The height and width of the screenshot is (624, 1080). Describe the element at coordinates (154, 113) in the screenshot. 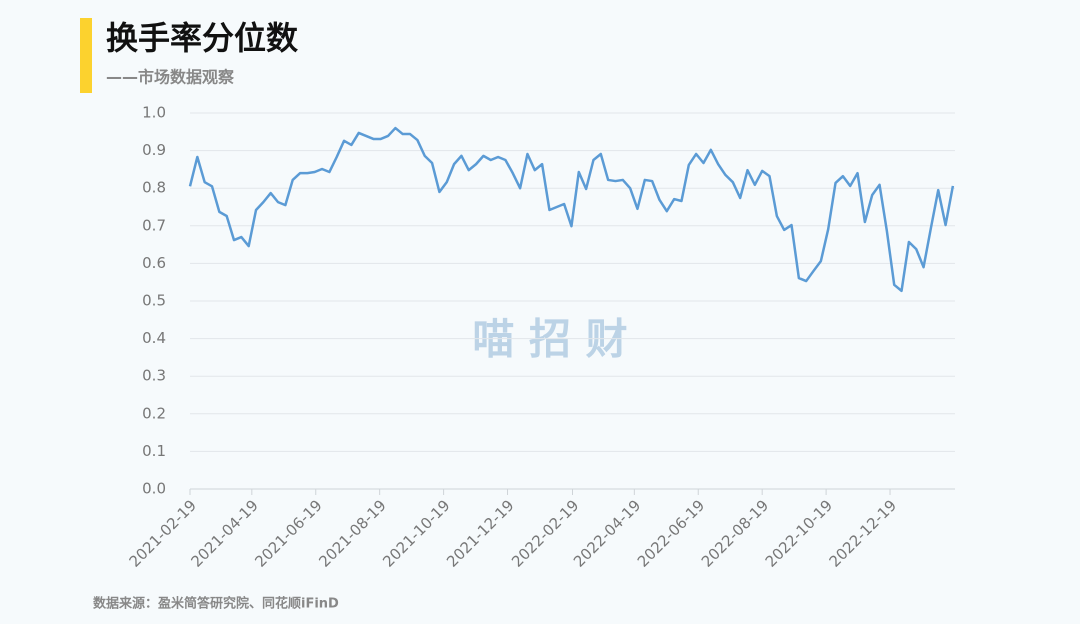

I see `y-tick-label: 1.0` at that location.